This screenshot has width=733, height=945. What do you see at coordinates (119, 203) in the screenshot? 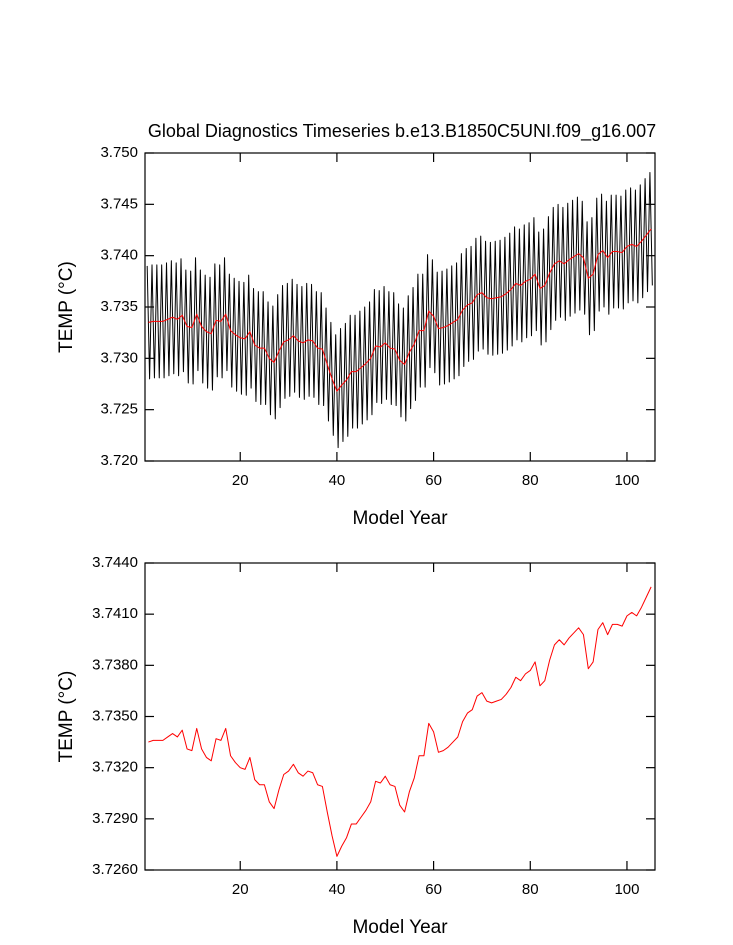
I see `y-tick-label: 3.745` at bounding box center [119, 203].